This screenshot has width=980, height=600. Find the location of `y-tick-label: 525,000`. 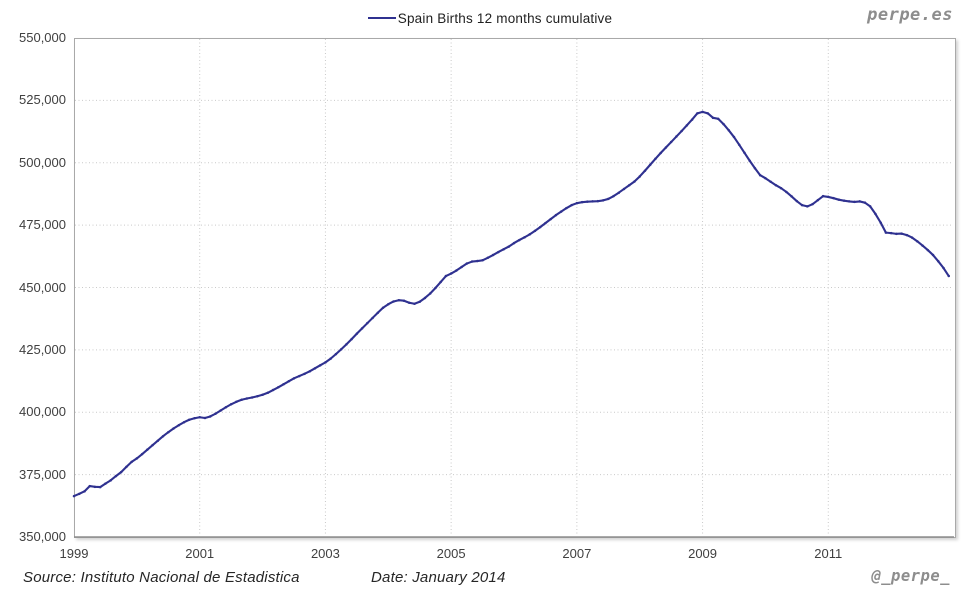

y-tick-label: 525,000 is located at coordinates (42, 100).